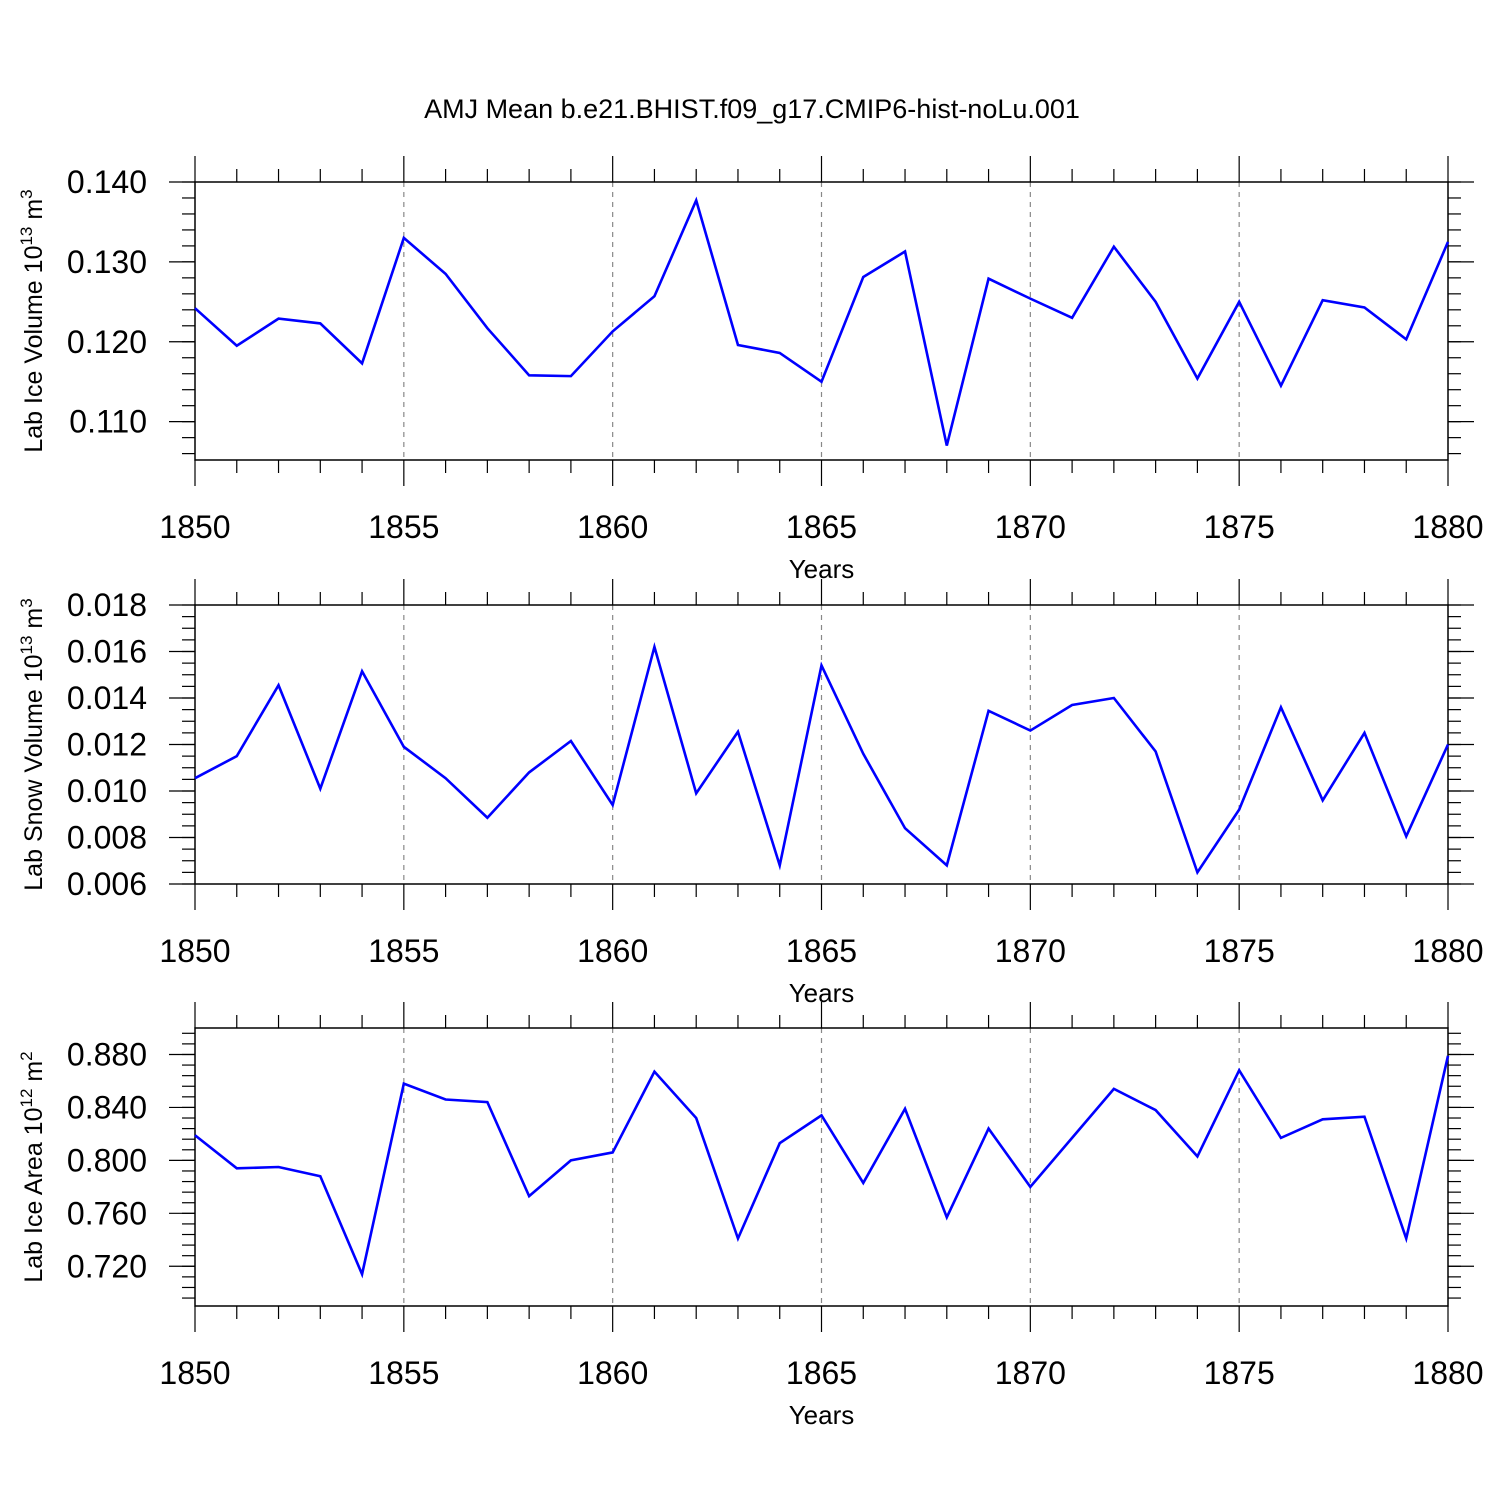 The width and height of the screenshot is (1500, 1505). What do you see at coordinates (108, 422) in the screenshot?
I see `y-tick-label: 0.110` at bounding box center [108, 422].